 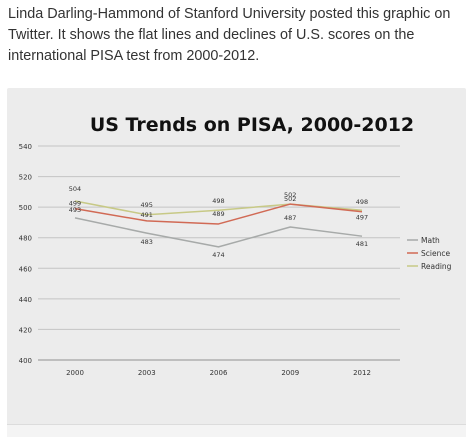 I want to click on x-tick-label: 2003, so click(x=147, y=373).